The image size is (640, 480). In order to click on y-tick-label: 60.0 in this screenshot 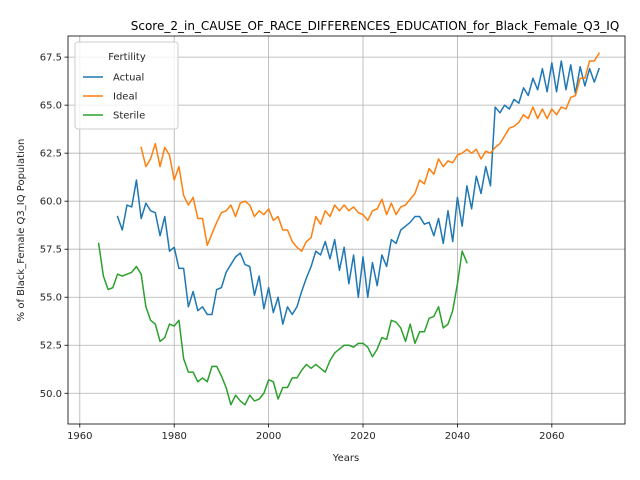, I will do `click(51, 202)`.